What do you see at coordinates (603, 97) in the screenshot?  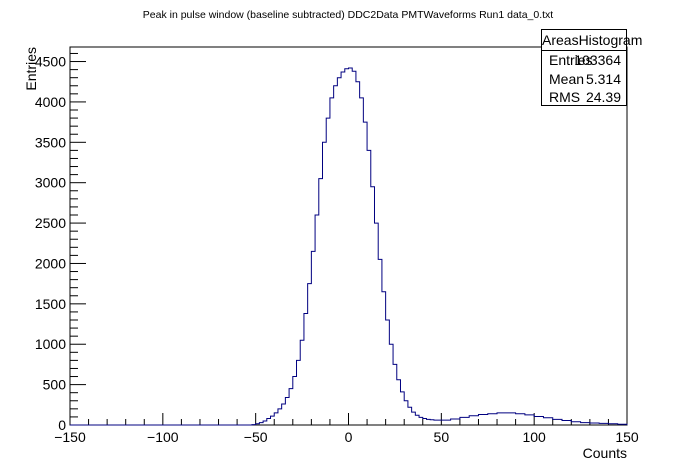 I see `stats-value: 24.39` at bounding box center [603, 97].